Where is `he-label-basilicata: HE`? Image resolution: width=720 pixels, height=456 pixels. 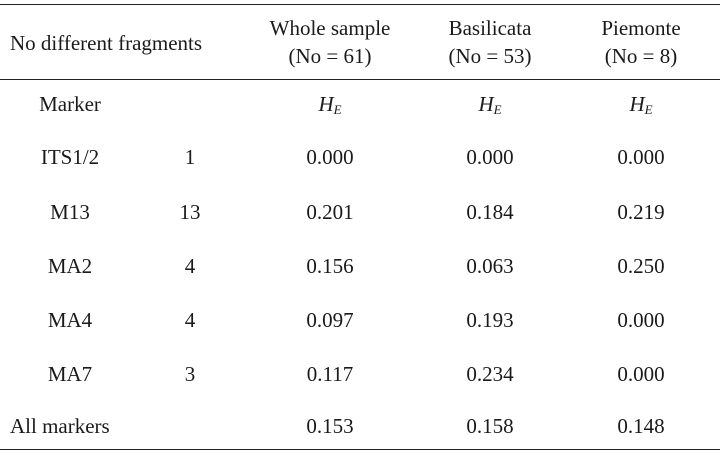
he-label-basilicata: HE is located at coordinates (490, 104).